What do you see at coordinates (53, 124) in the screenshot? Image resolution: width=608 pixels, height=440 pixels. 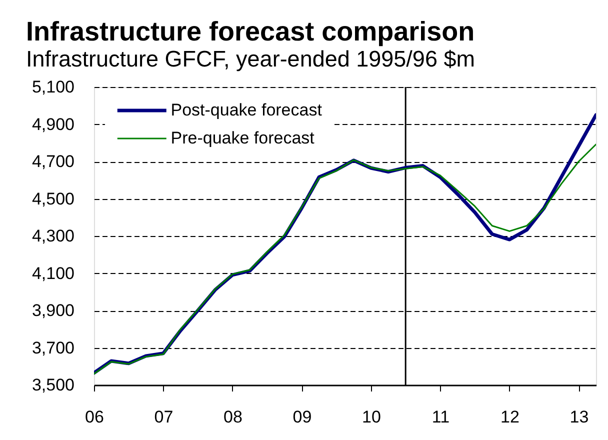 I see `y-tick-label: 4,900` at bounding box center [53, 124].